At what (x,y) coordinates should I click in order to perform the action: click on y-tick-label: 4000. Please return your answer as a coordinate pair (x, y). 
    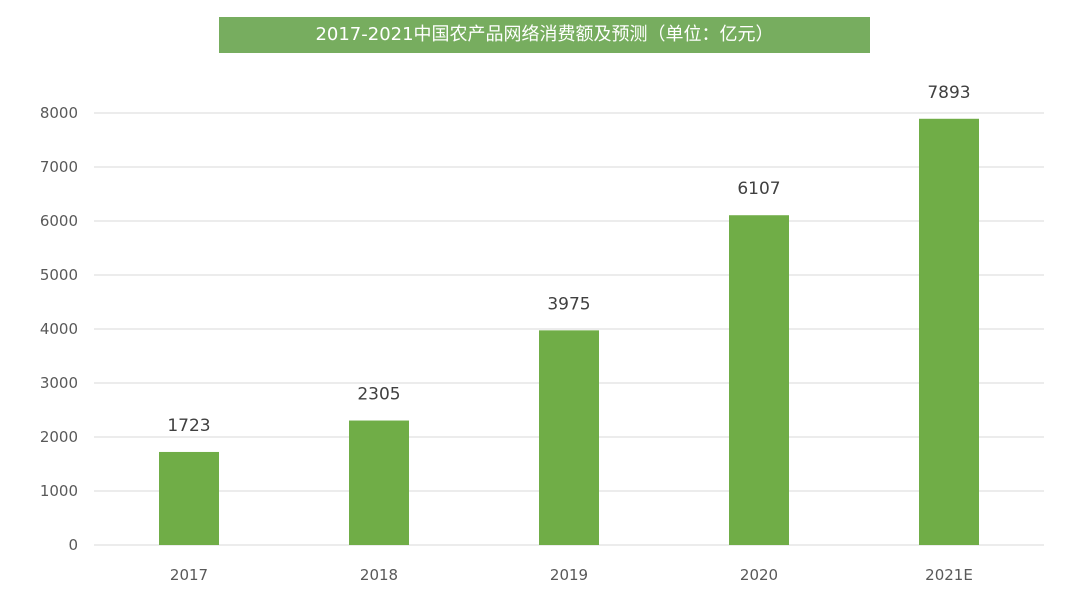
    Looking at the image, I should click on (59, 329).